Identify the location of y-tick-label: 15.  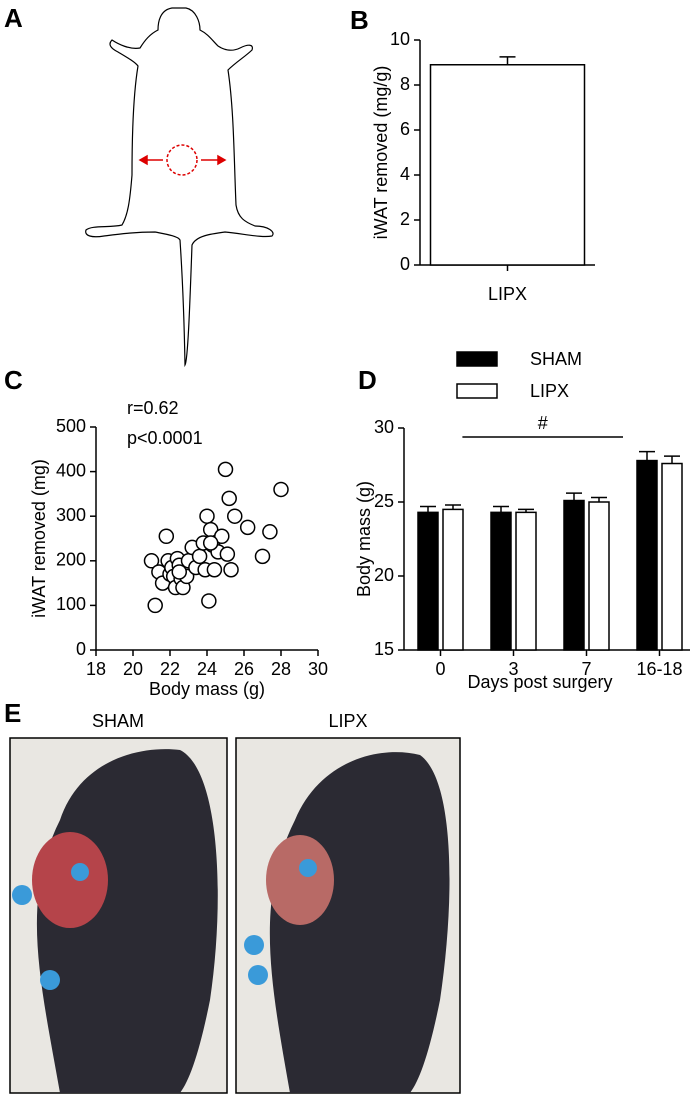
(384, 649).